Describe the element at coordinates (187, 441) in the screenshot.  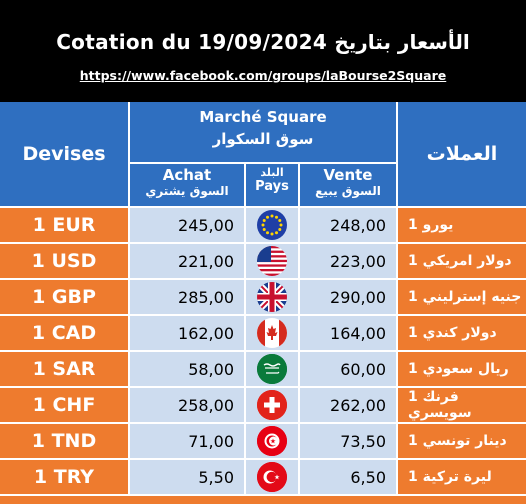
I see `achat-value: 71,00` at that location.